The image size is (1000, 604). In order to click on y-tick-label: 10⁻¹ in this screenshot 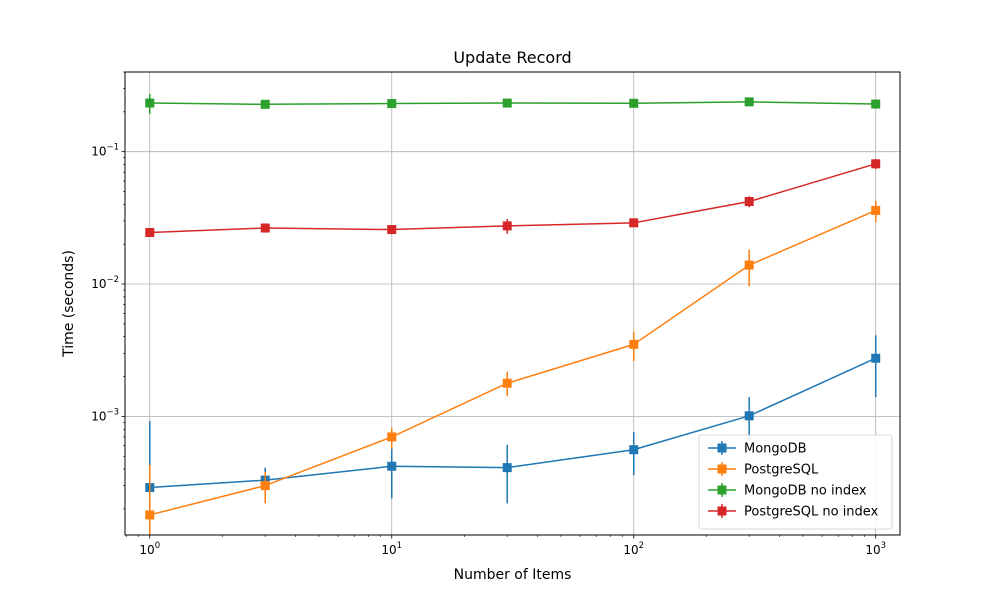, I will do `click(105, 151)`.